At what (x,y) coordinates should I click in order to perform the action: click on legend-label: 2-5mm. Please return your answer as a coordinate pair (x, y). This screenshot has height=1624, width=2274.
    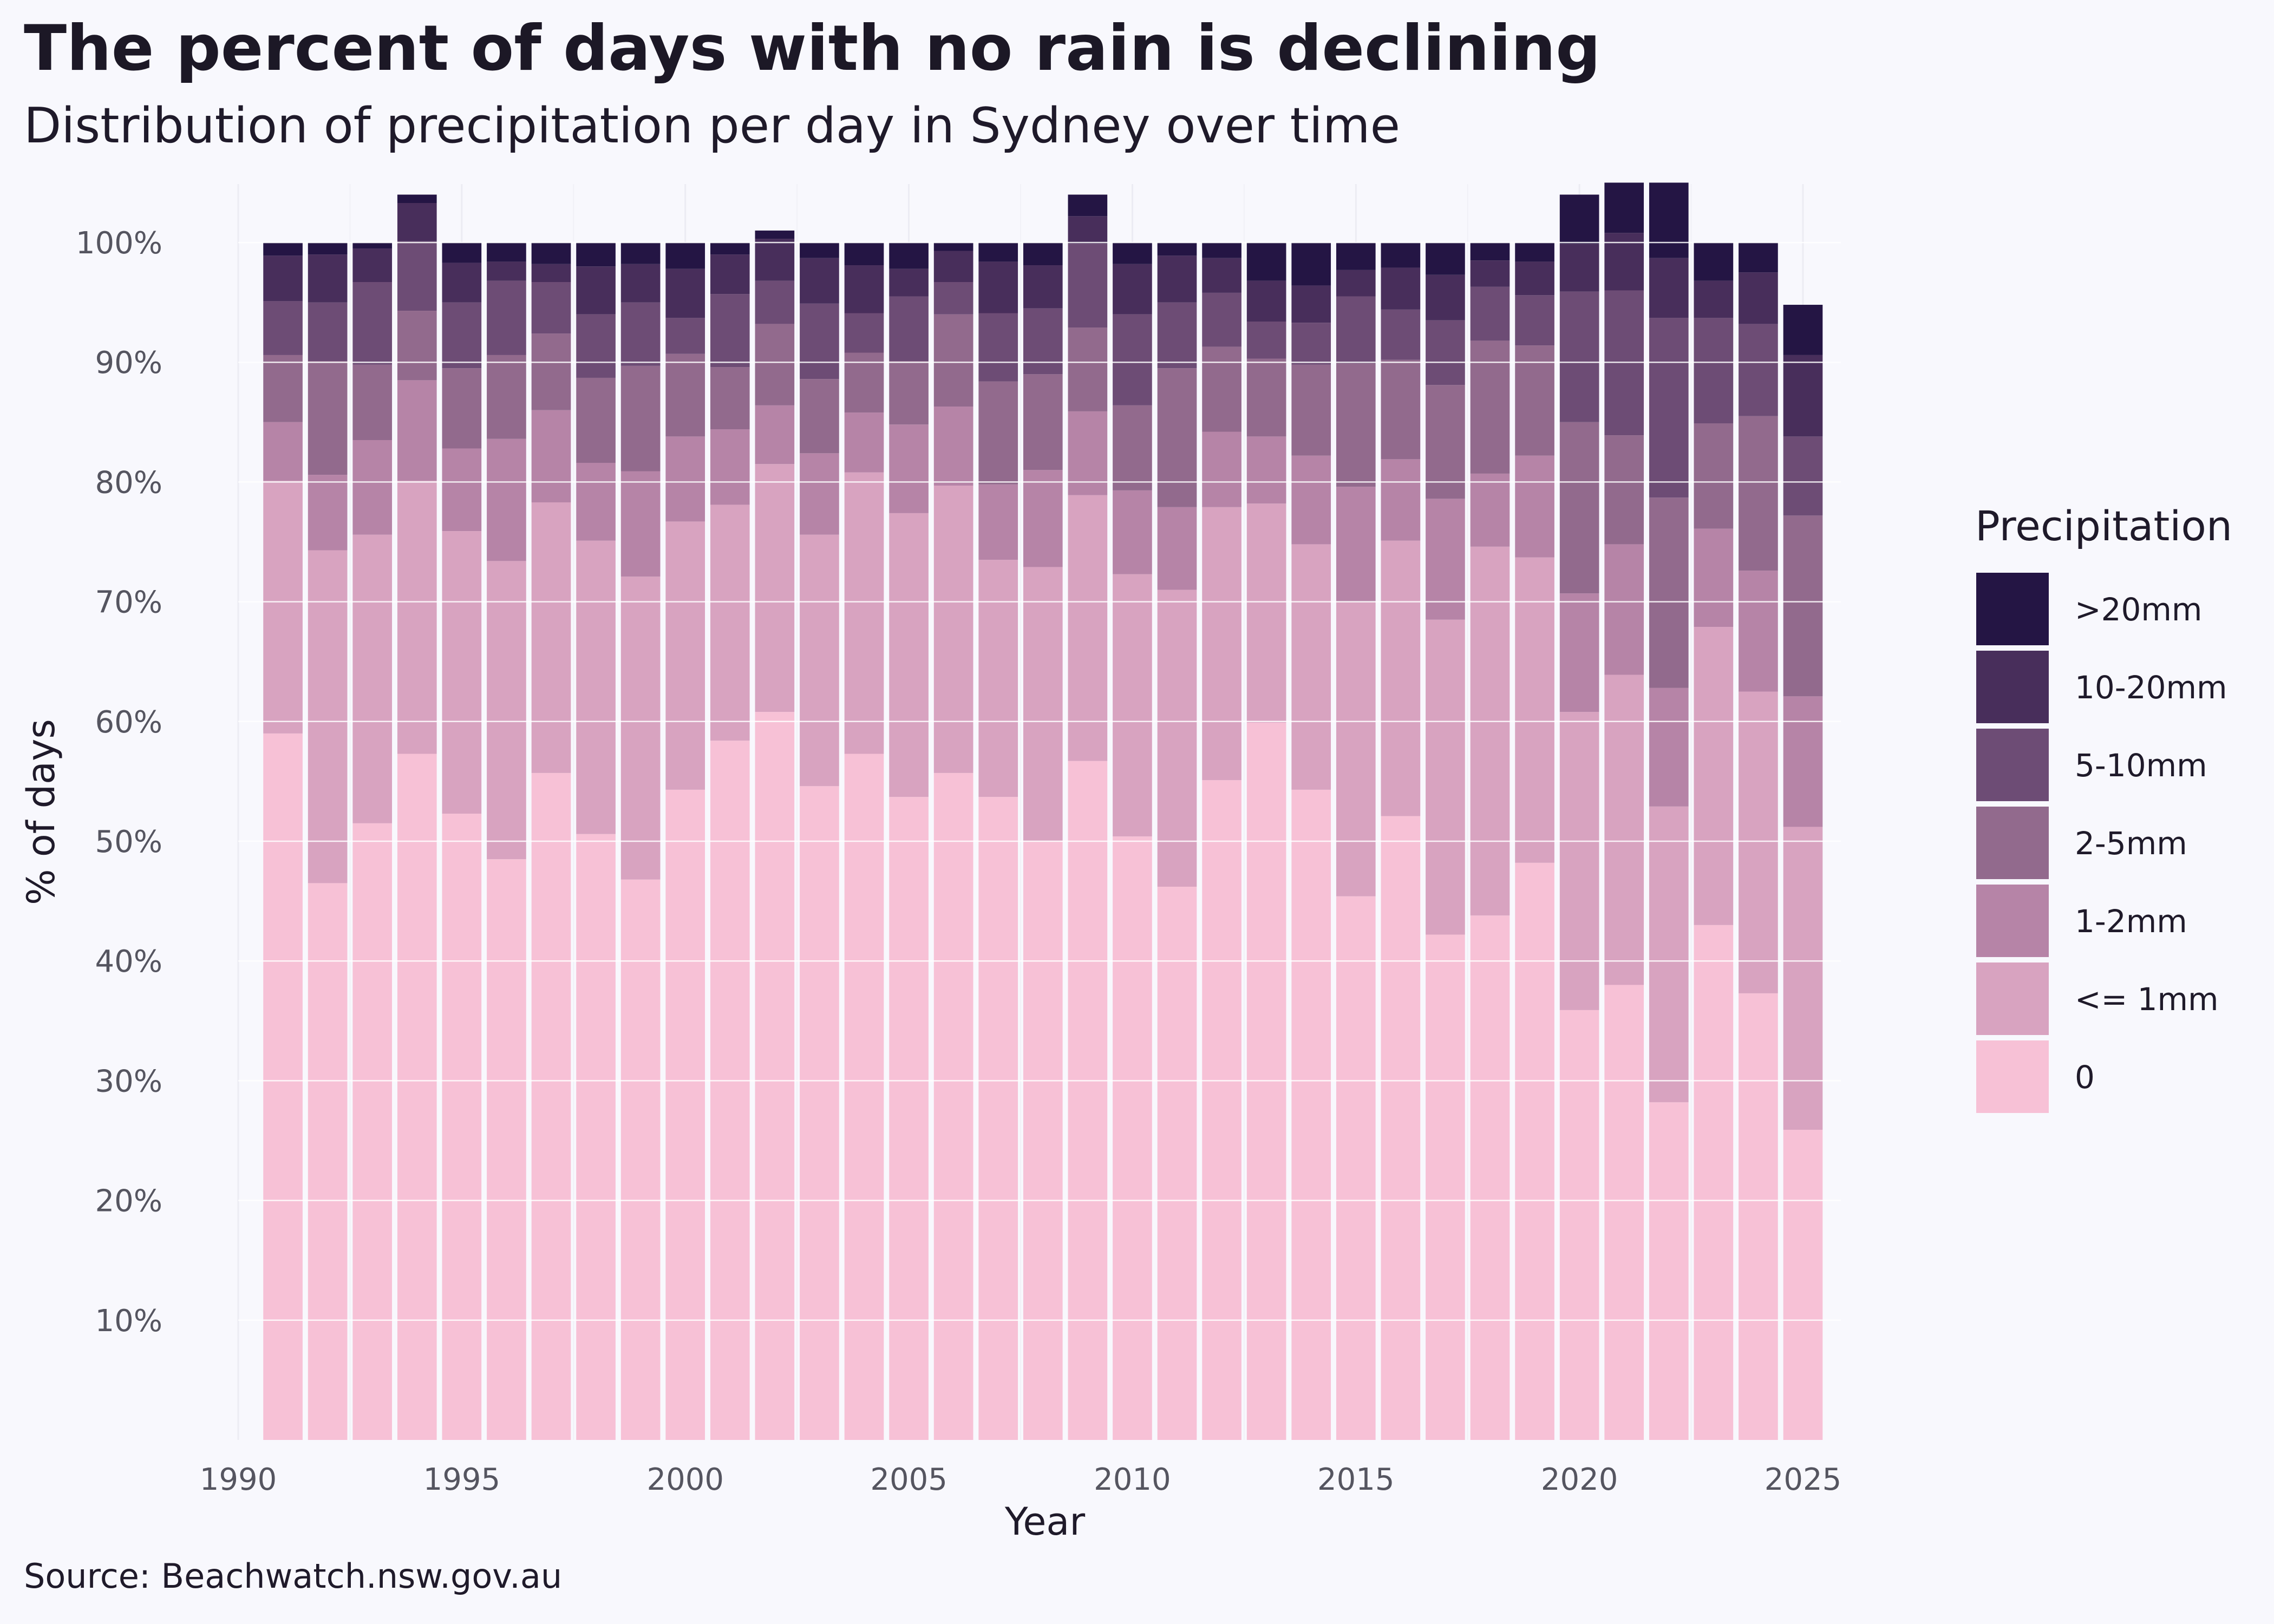
    Looking at the image, I should click on (2131, 844).